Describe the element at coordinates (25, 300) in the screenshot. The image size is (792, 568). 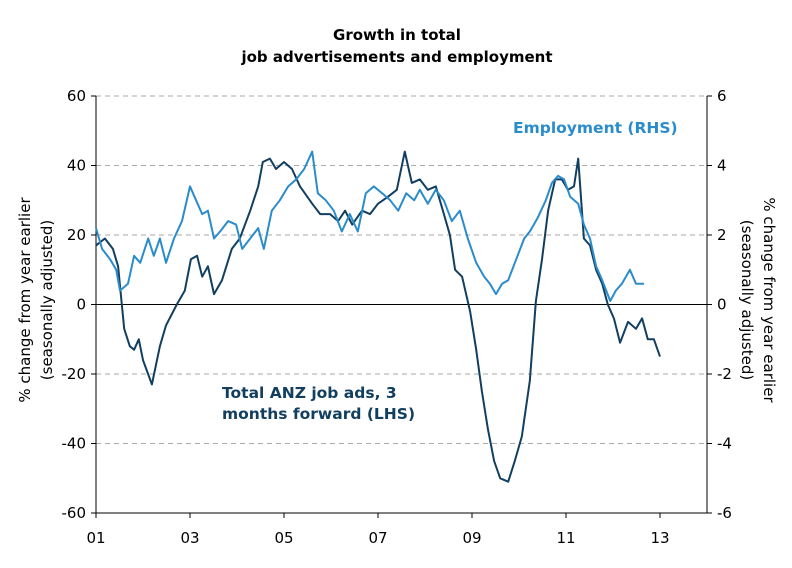
I see `y-axis-label: % change from year earlier` at that location.